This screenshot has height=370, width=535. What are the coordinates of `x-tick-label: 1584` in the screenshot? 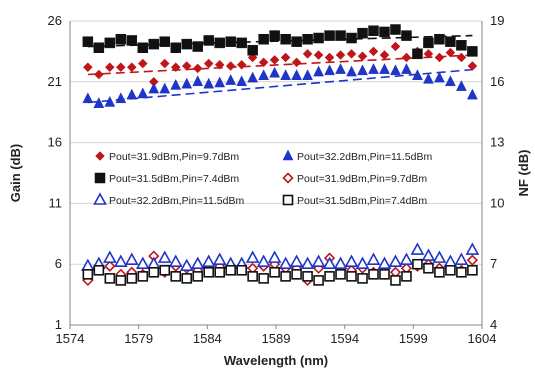 It's located at (207, 338).